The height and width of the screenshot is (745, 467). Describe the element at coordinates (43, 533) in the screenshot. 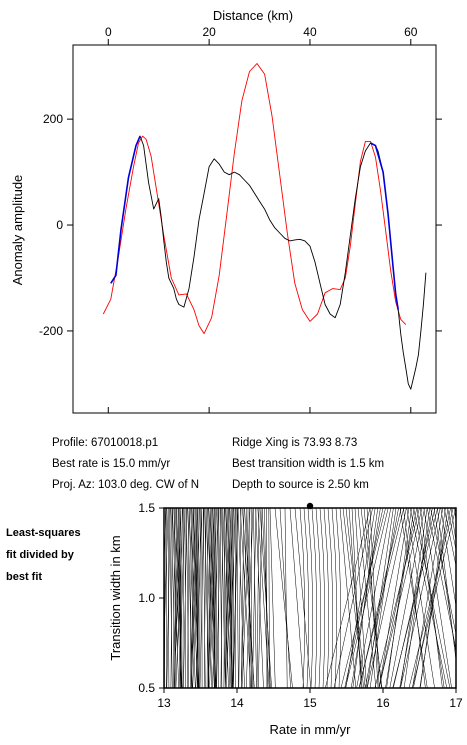

I see `side-label-line: Least-squares` at that location.